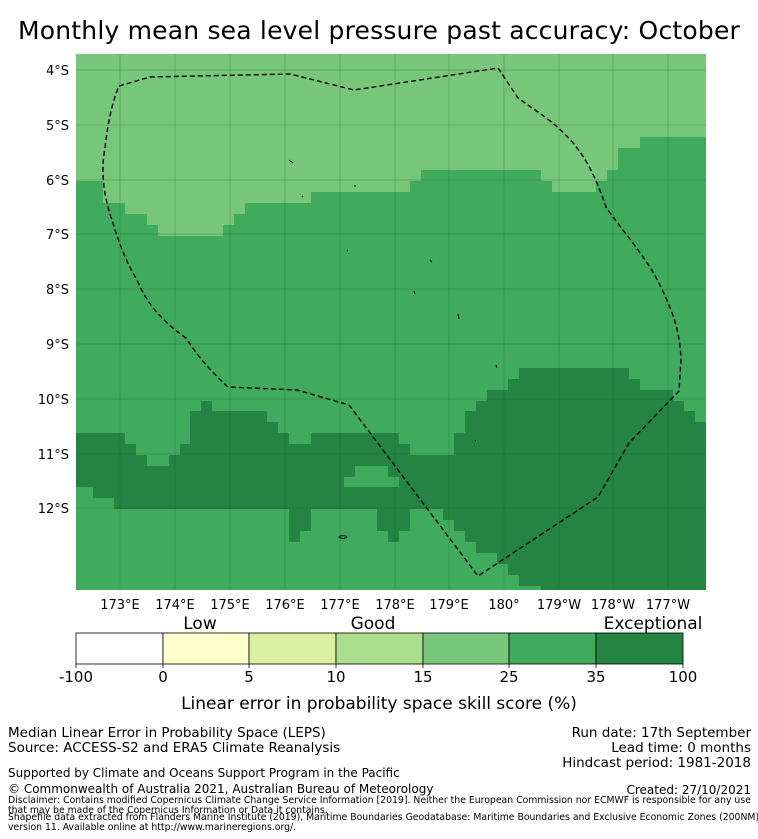 This screenshot has width=758, height=839. Describe the element at coordinates (683, 677) in the screenshot. I see `colorbar-tick-label: 100` at that location.